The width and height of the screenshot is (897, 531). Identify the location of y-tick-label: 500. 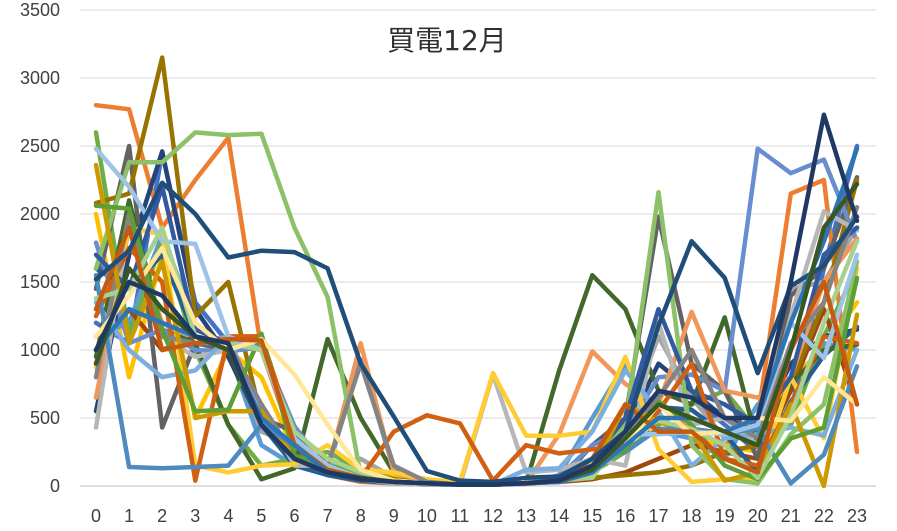
(45, 418).